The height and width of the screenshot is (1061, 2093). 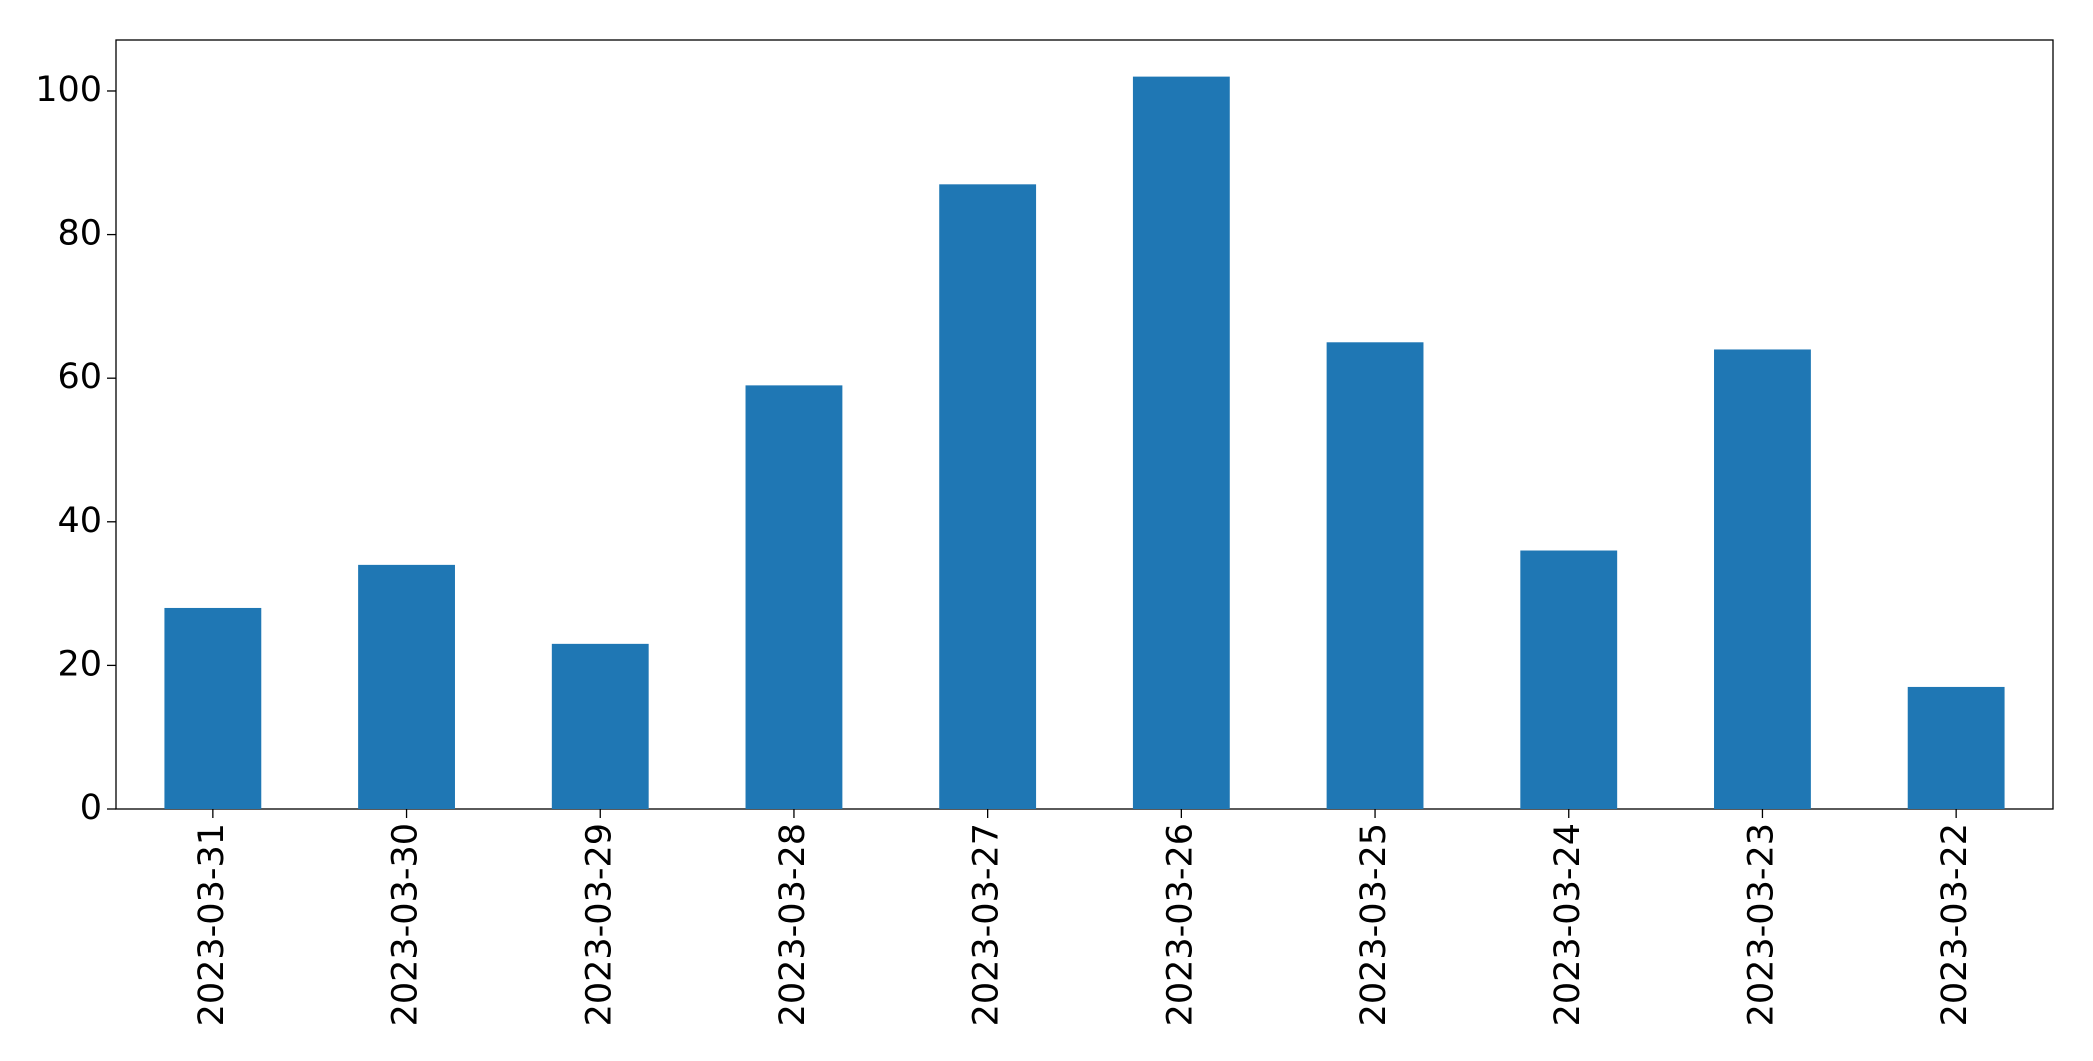 What do you see at coordinates (1180, 924) in the screenshot?
I see `x-tick-label: 2023-03-26` at bounding box center [1180, 924].